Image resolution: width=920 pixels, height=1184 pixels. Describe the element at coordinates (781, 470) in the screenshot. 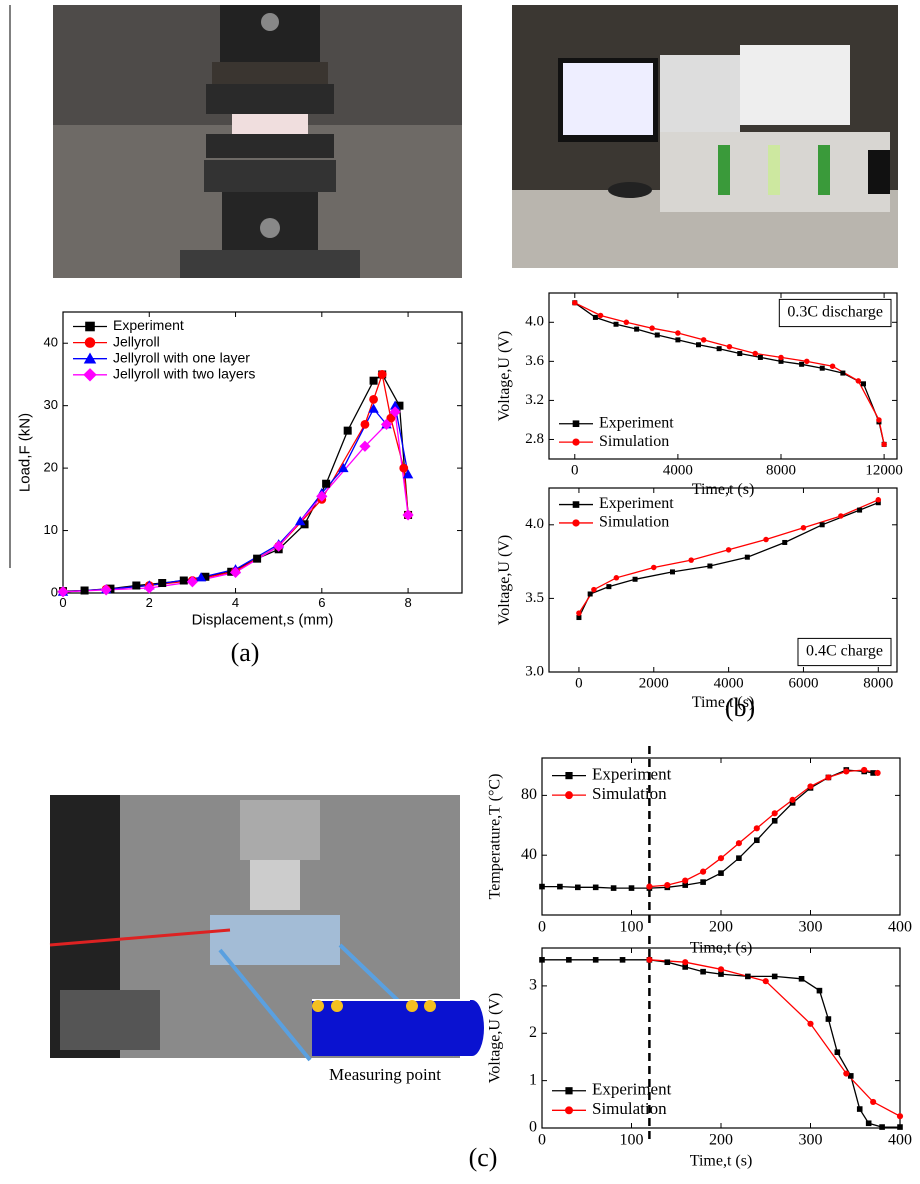

I see `x-tick-label: 8000` at that location.